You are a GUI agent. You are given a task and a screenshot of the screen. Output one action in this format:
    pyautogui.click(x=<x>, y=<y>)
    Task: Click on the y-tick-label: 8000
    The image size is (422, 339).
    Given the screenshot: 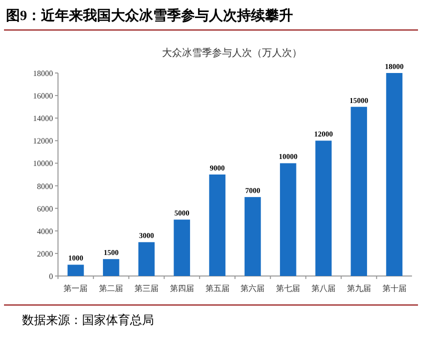 What is the action you would take?
    pyautogui.click(x=45, y=186)
    